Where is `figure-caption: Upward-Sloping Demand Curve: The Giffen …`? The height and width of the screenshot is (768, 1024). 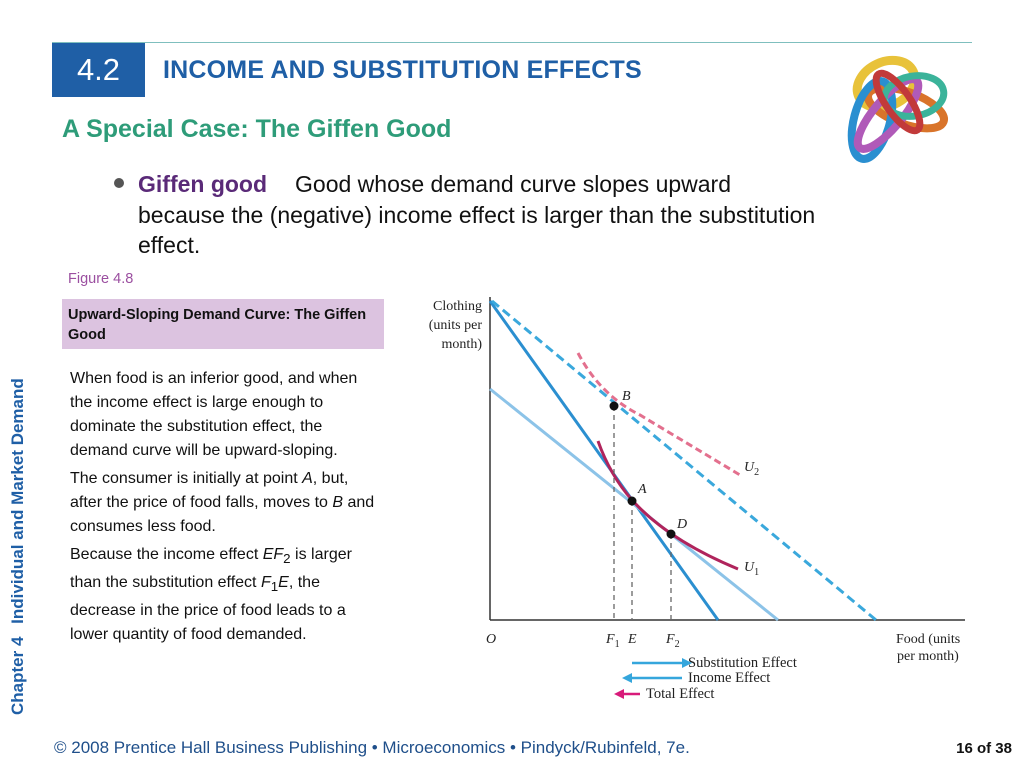
figure-caption: Upward-Sloping Demand Curve: The Giffen … is located at coordinates (223, 324).